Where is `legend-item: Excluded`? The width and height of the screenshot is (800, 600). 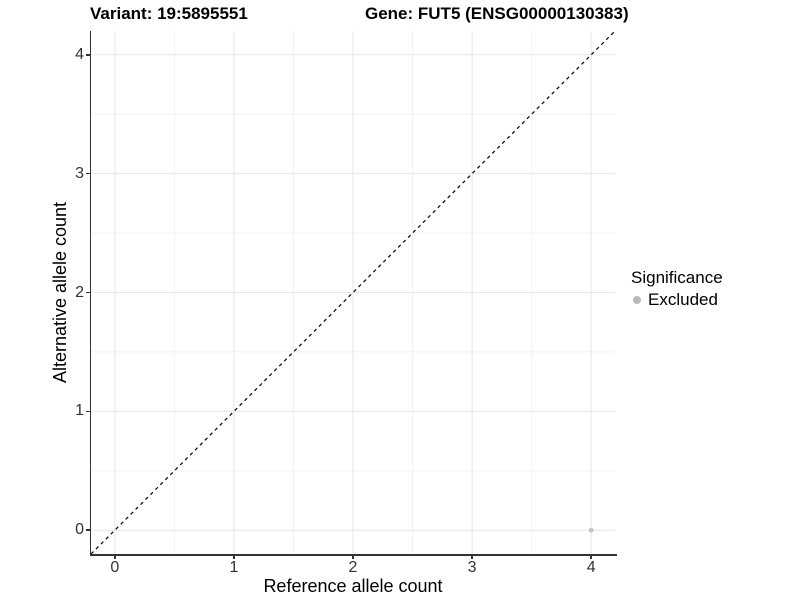 legend-item: Excluded is located at coordinates (677, 300).